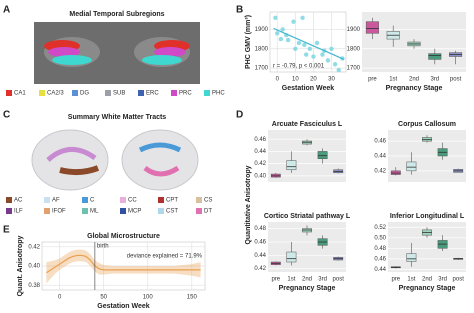 The image size is (474, 313). What do you see at coordinates (117, 117) in the screenshot?
I see `panel-title: Summary White Matter Tracts` at bounding box center [117, 117].